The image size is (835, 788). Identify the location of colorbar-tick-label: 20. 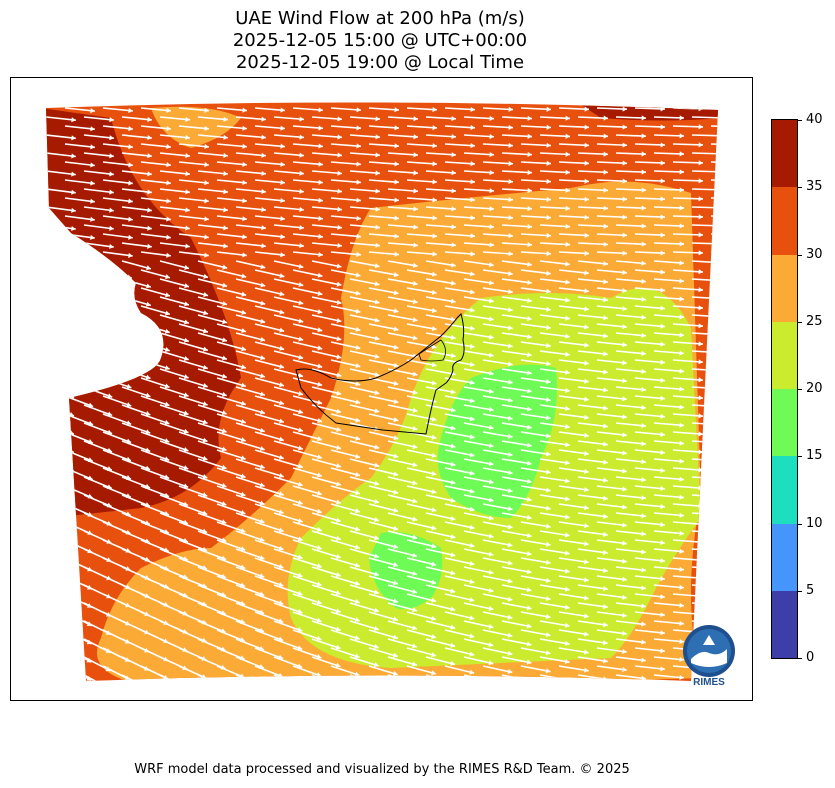
(814, 388).